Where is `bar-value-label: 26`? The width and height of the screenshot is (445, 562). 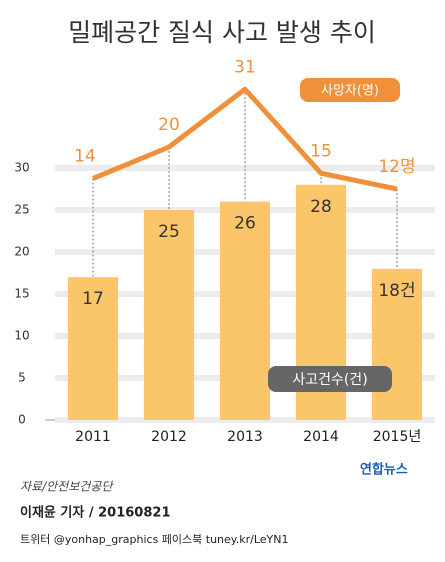
bar-value-label: 26 is located at coordinates (245, 224).